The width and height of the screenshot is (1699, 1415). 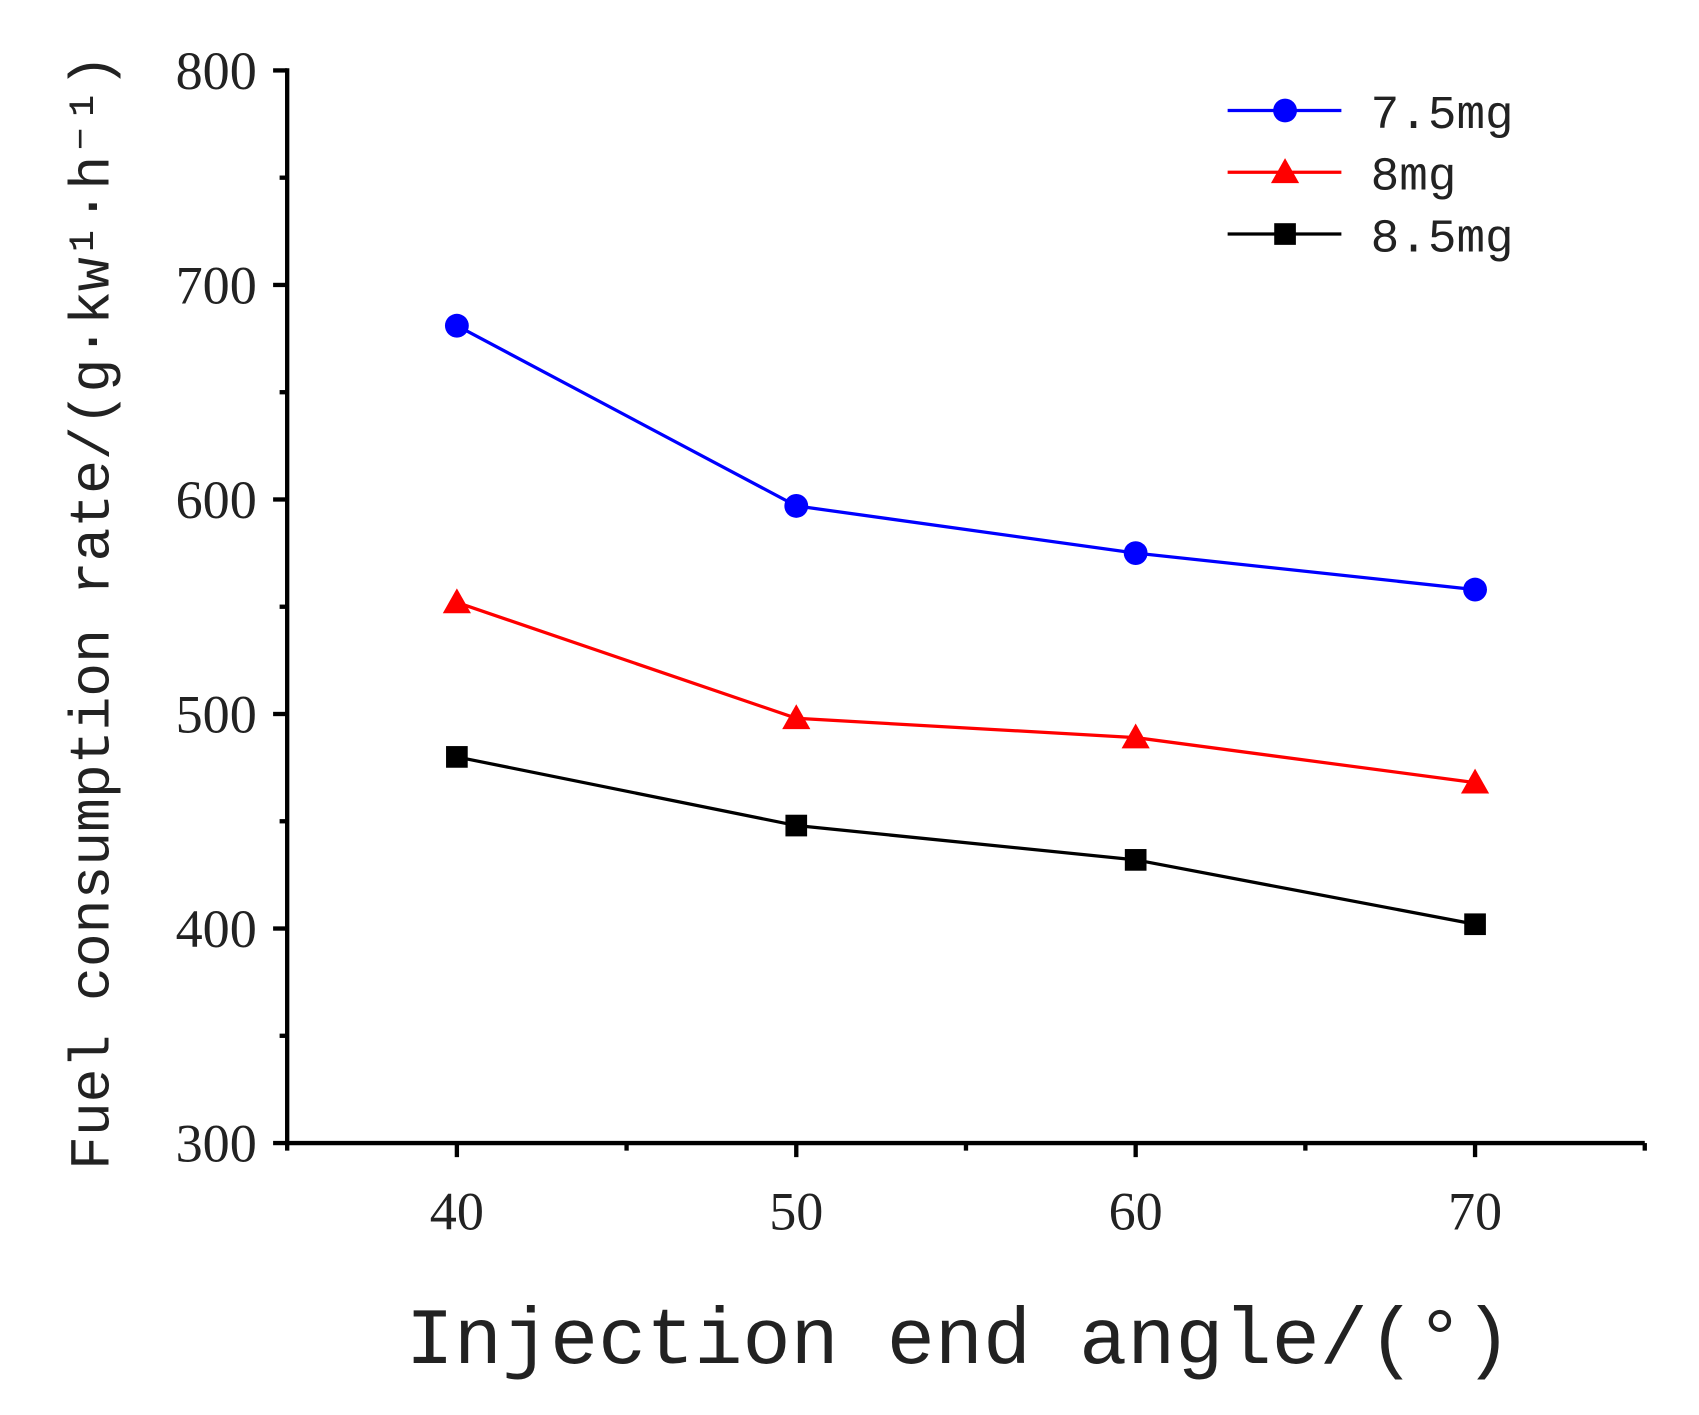 What do you see at coordinates (1342, 178) in the screenshot?
I see `legend-item: 8mg` at bounding box center [1342, 178].